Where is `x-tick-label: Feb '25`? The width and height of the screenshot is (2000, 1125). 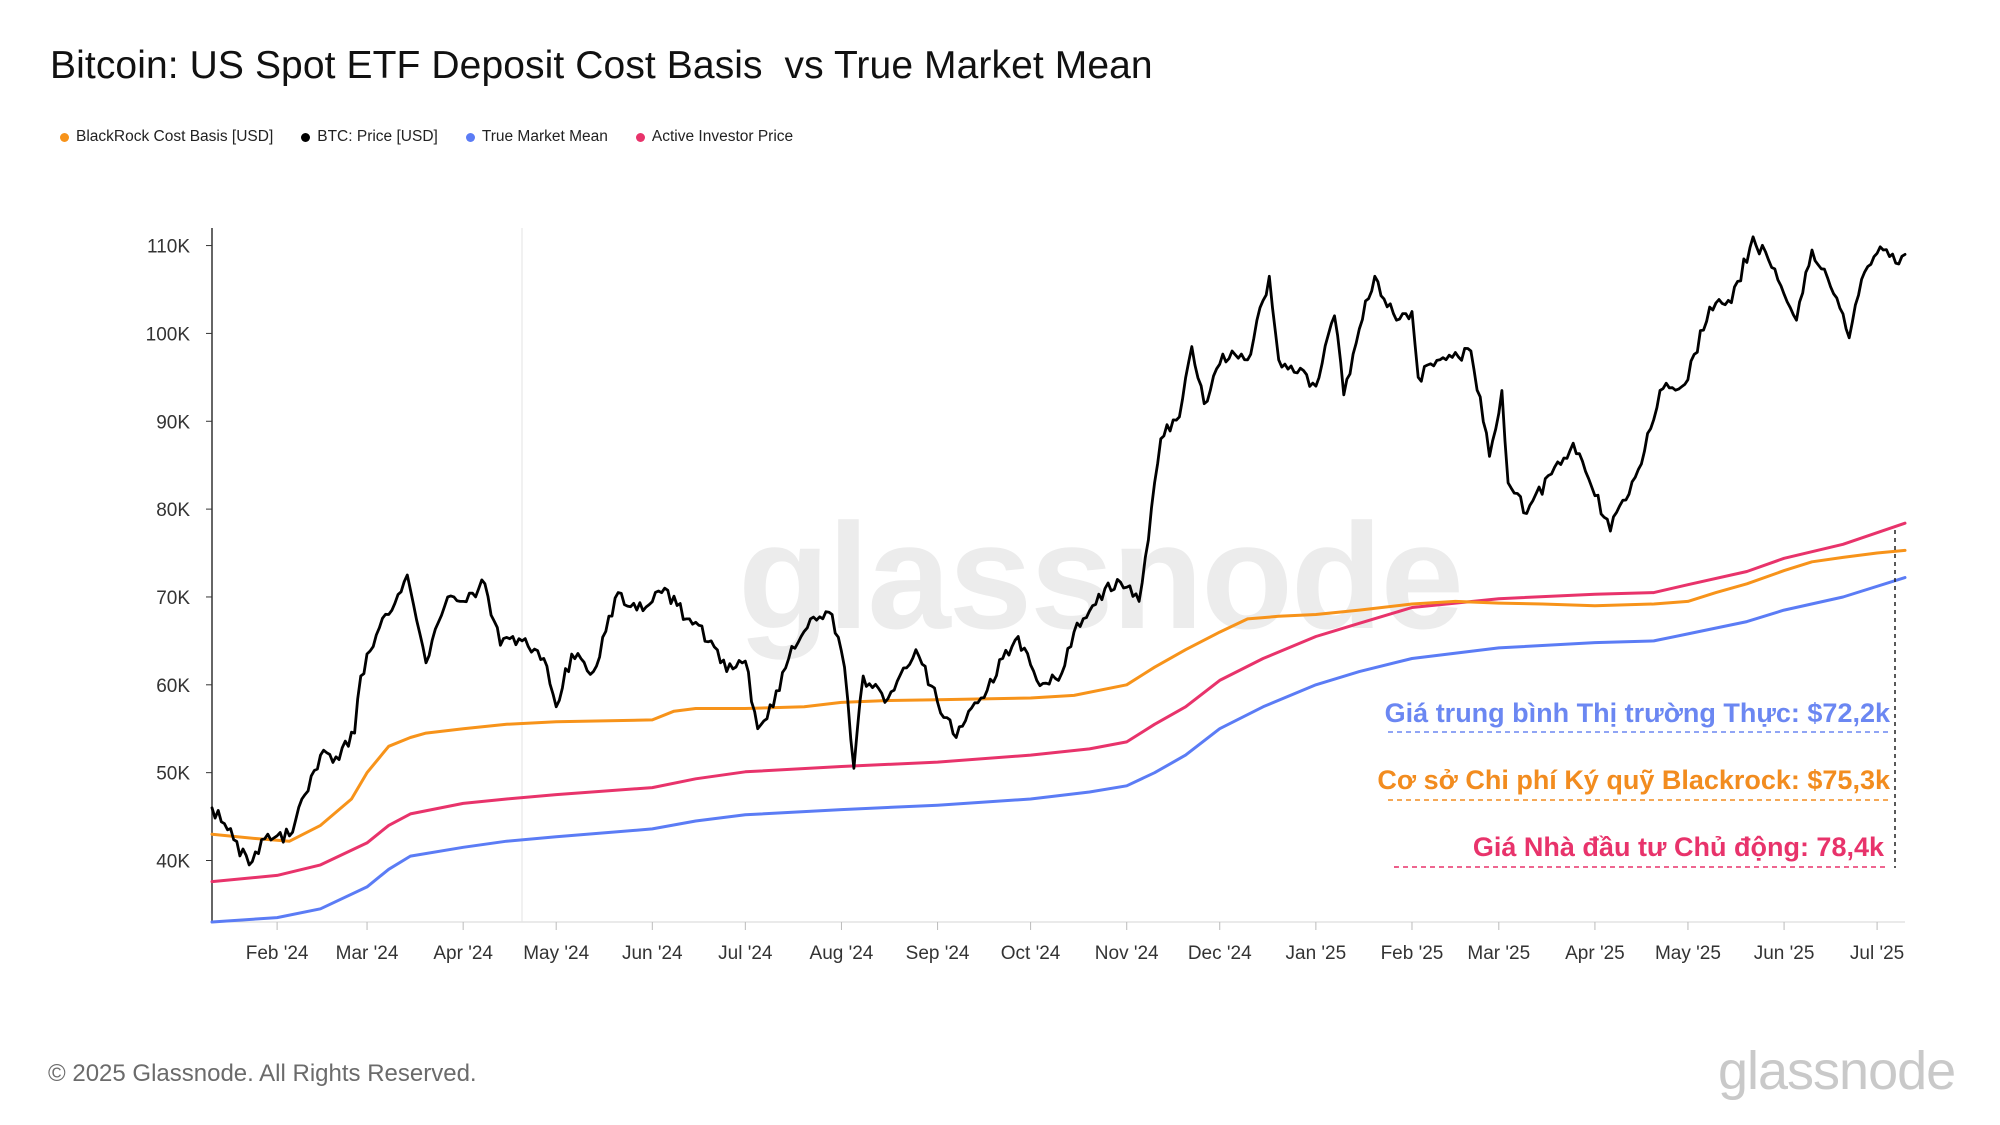
x-tick-label: Feb '25 is located at coordinates (1412, 953).